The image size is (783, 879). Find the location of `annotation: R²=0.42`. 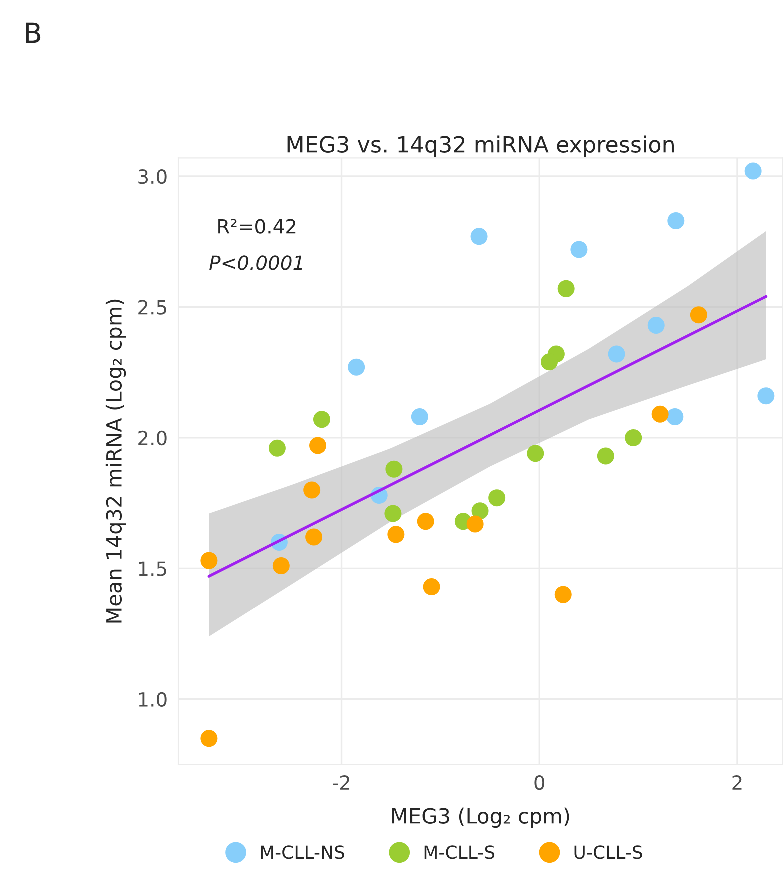

annotation: R²=0.42 is located at coordinates (257, 226).